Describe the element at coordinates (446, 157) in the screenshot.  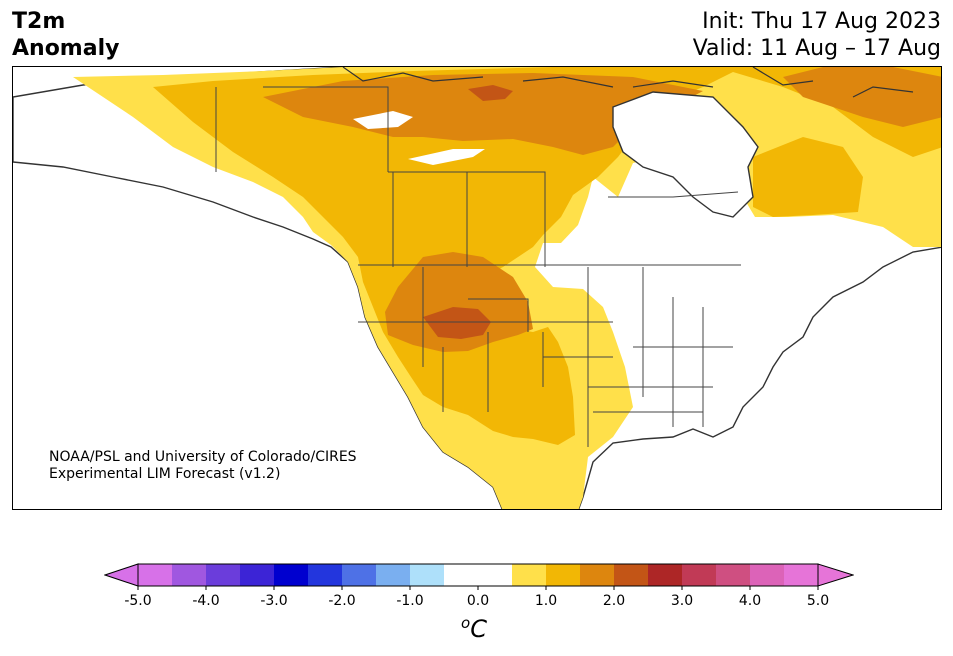
I see `great-slave-lake` at that location.